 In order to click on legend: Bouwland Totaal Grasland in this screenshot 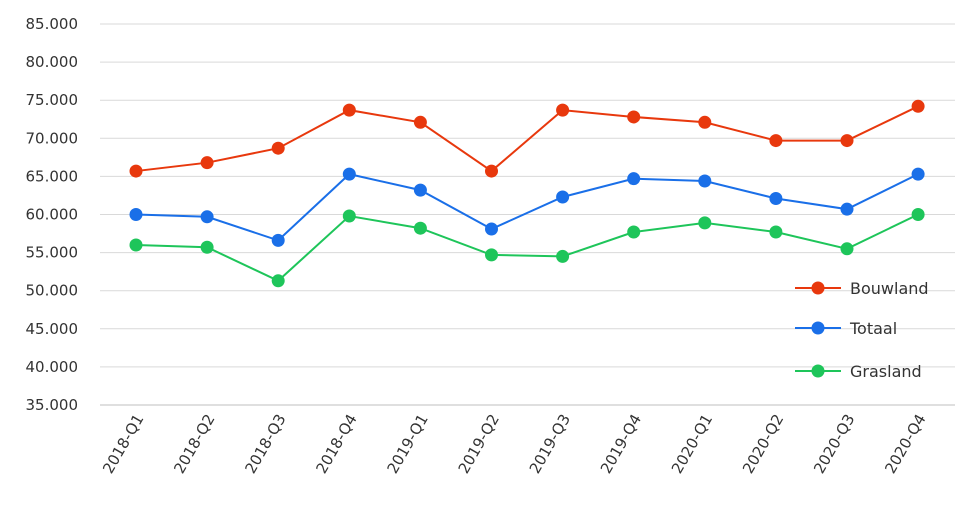, I will do `click(862, 330)`.